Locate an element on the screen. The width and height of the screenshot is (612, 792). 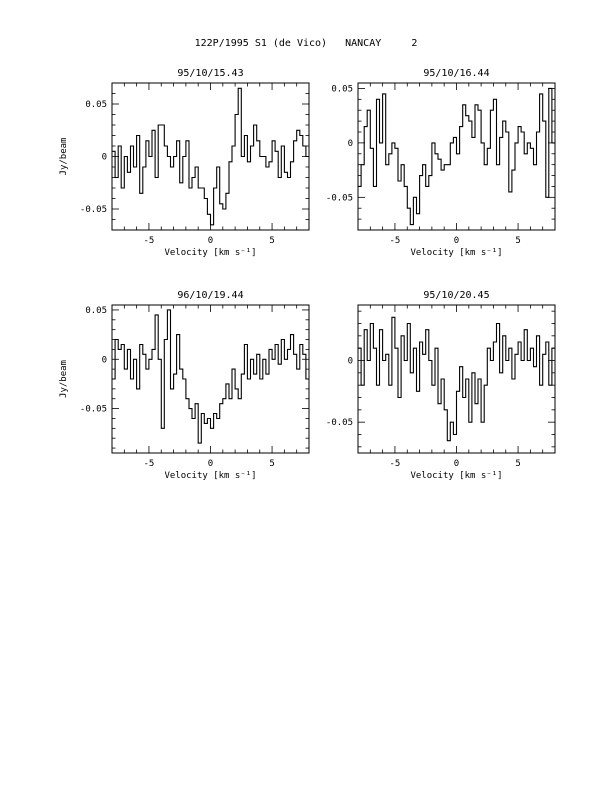
panel-2-ytick-label: 0.05 is located at coordinates (342, 89).